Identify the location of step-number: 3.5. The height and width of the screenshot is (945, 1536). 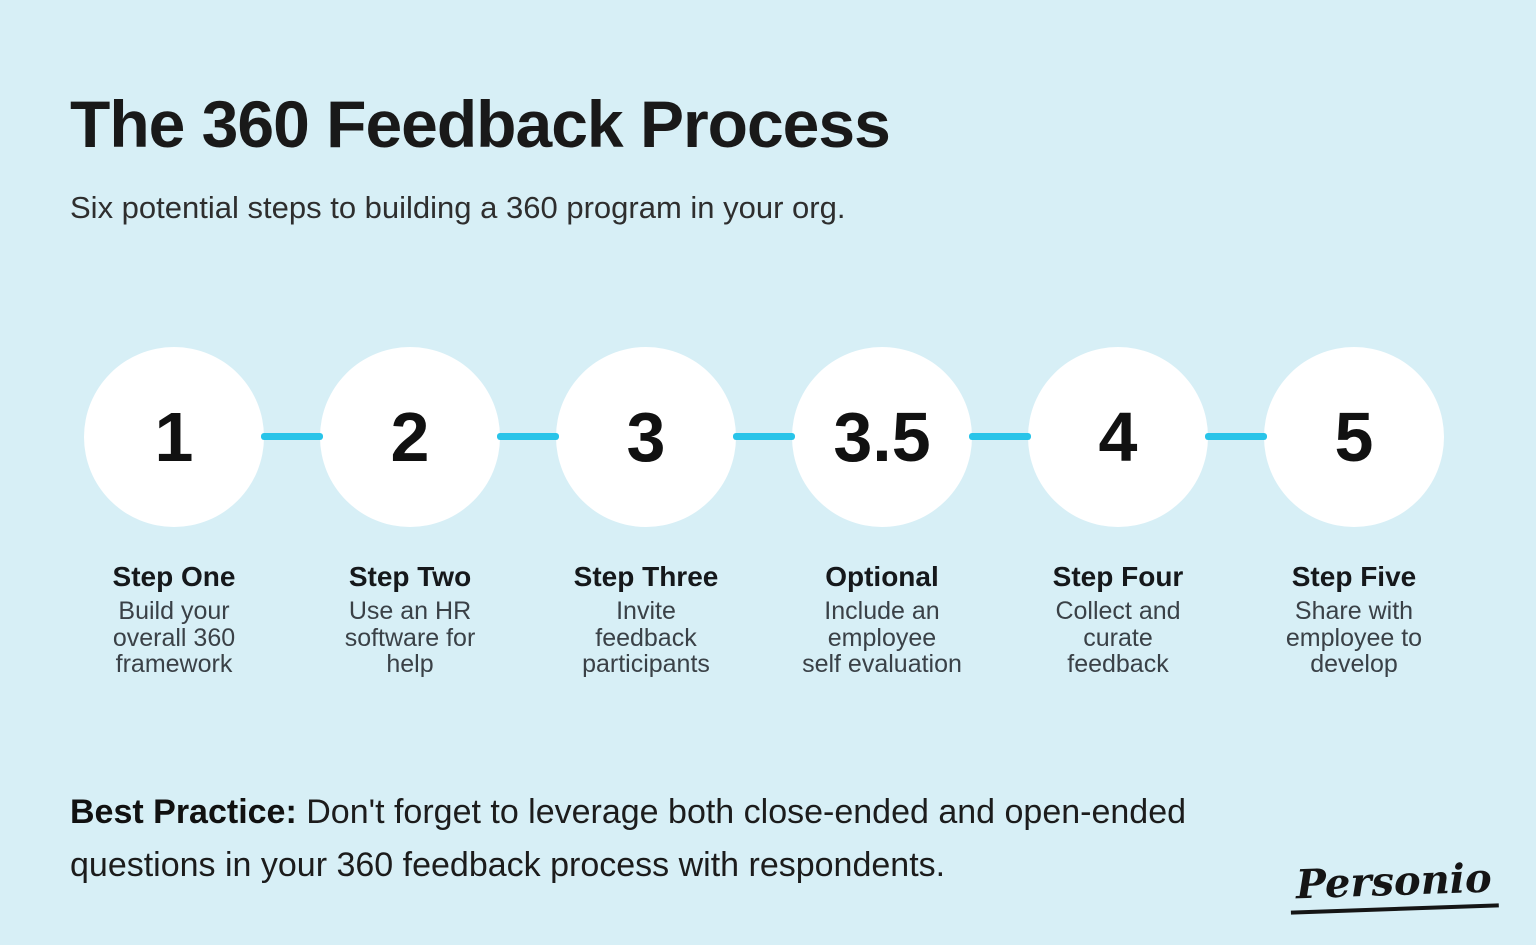
(882, 437).